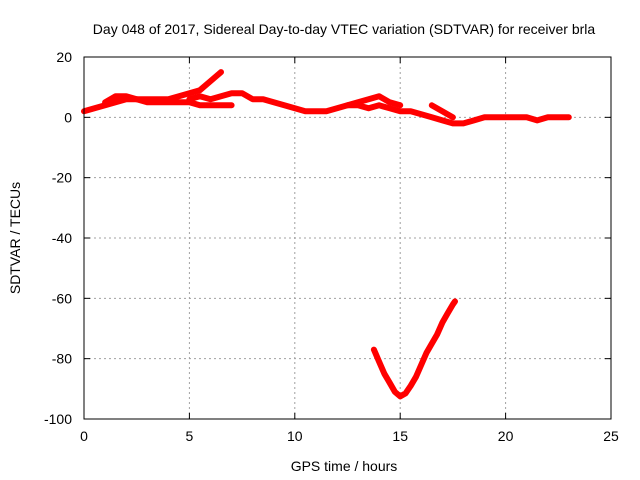  Describe the element at coordinates (506, 436) in the screenshot. I see `x-tick-label: 20` at that location.